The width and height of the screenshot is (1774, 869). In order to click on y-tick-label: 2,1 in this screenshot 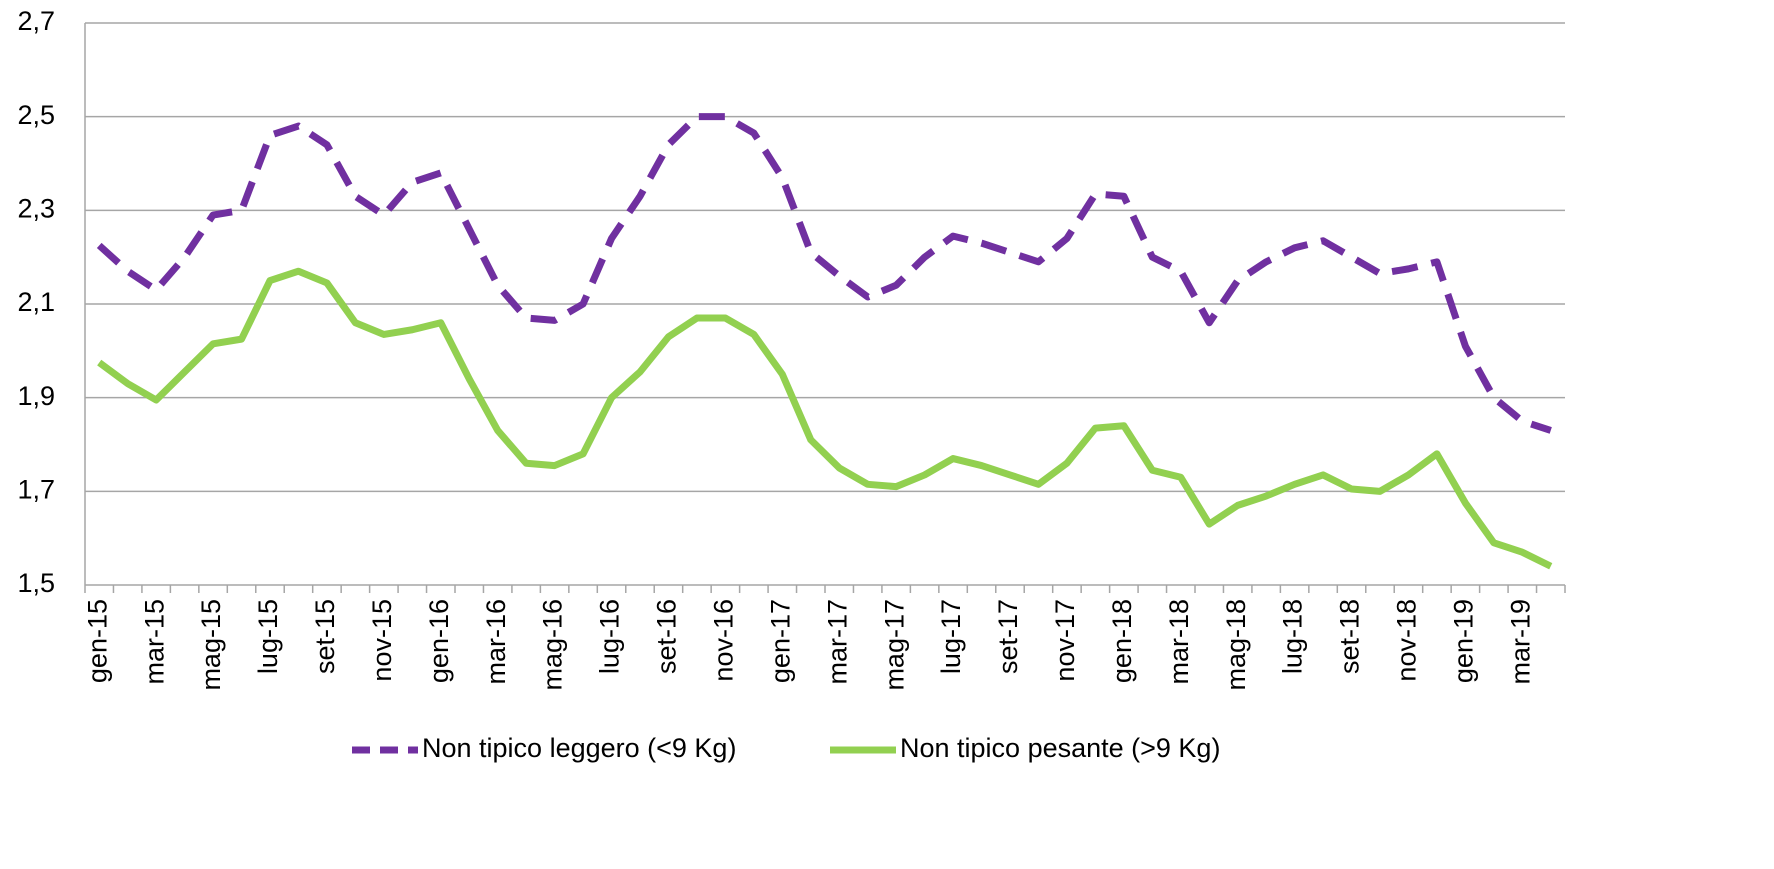, I will do `click(36, 302)`.